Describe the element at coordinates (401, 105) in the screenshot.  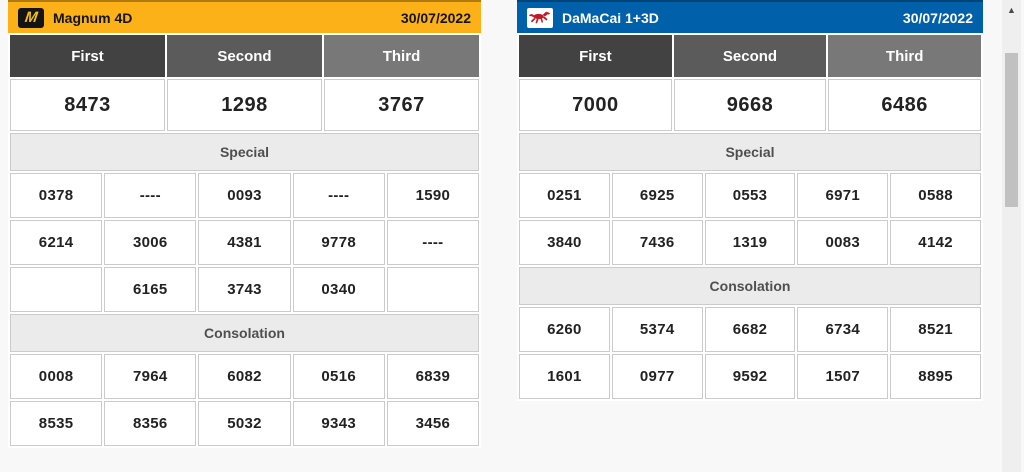
I see `magnum-third-prize: 3767` at that location.